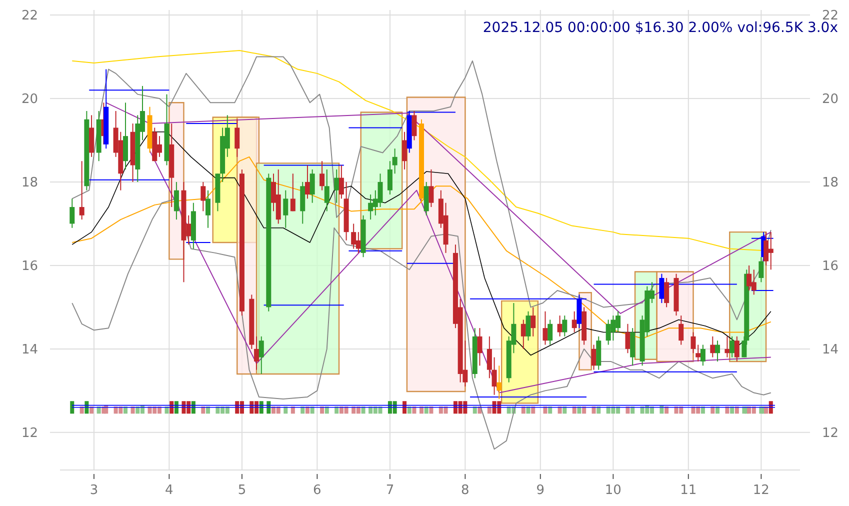 The height and width of the screenshot is (506, 849). I want to click on chart-title: 2025.12.05 00:00:00 $16.30 2.00% vol:96.5K 3.0x, so click(660, 28).